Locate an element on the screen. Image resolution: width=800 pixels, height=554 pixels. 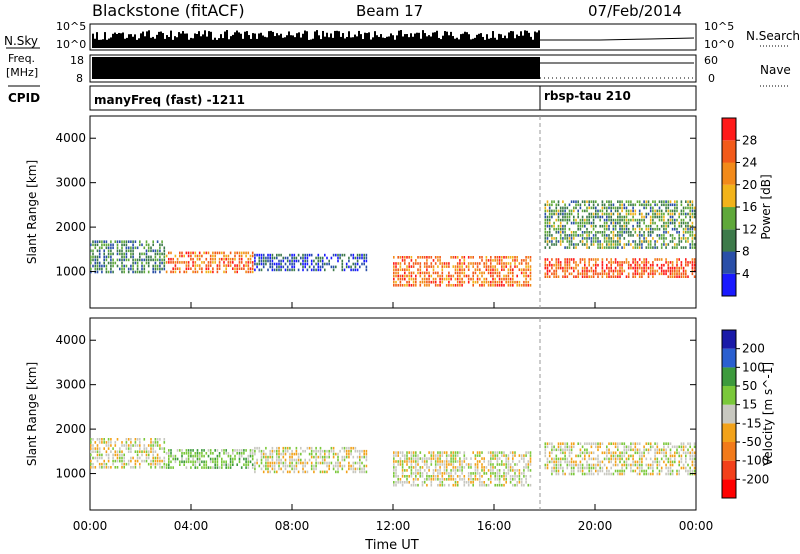
nave-label: Nave is located at coordinates (775, 70).